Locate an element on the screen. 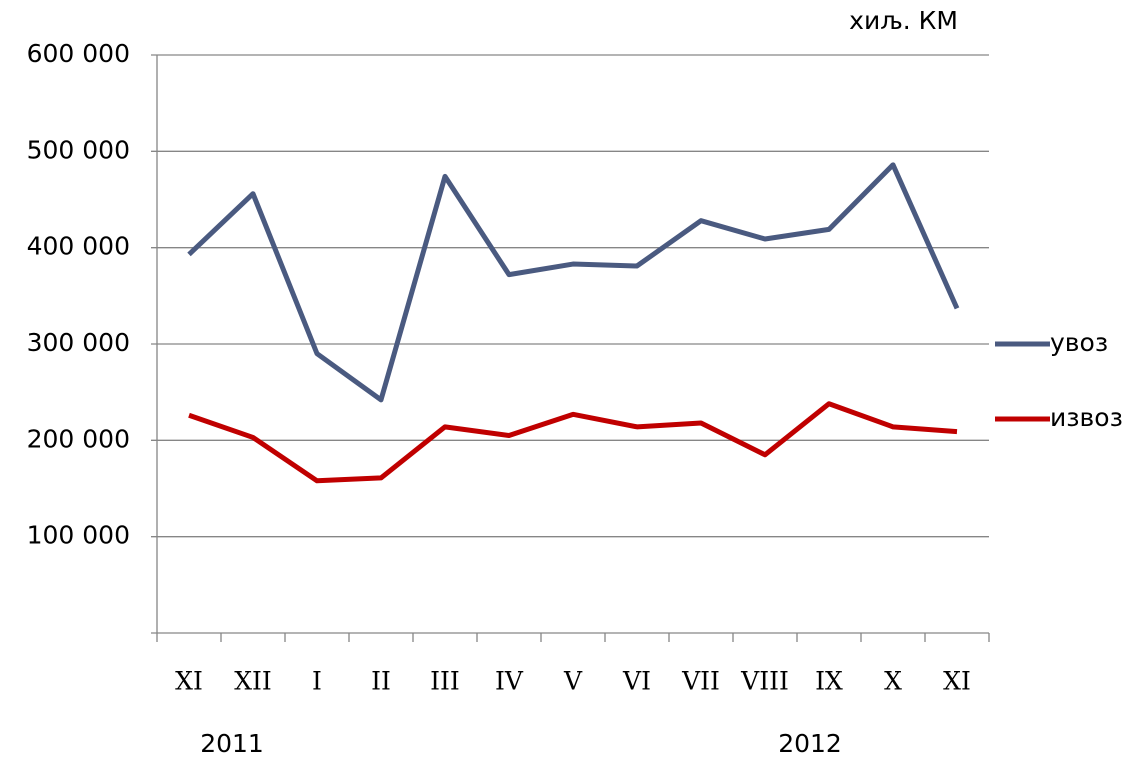  year-label: 2011 is located at coordinates (232, 743).